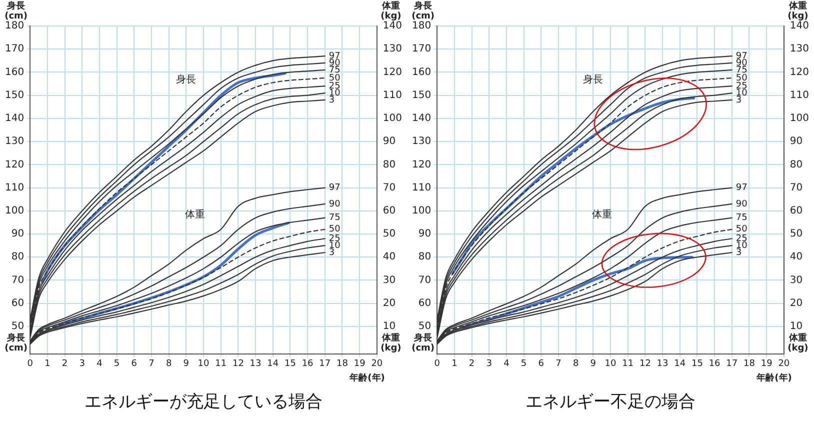 Image resolution: width=814 pixels, height=424 pixels. I want to click on y2-tick-label: 70, so click(796, 188).